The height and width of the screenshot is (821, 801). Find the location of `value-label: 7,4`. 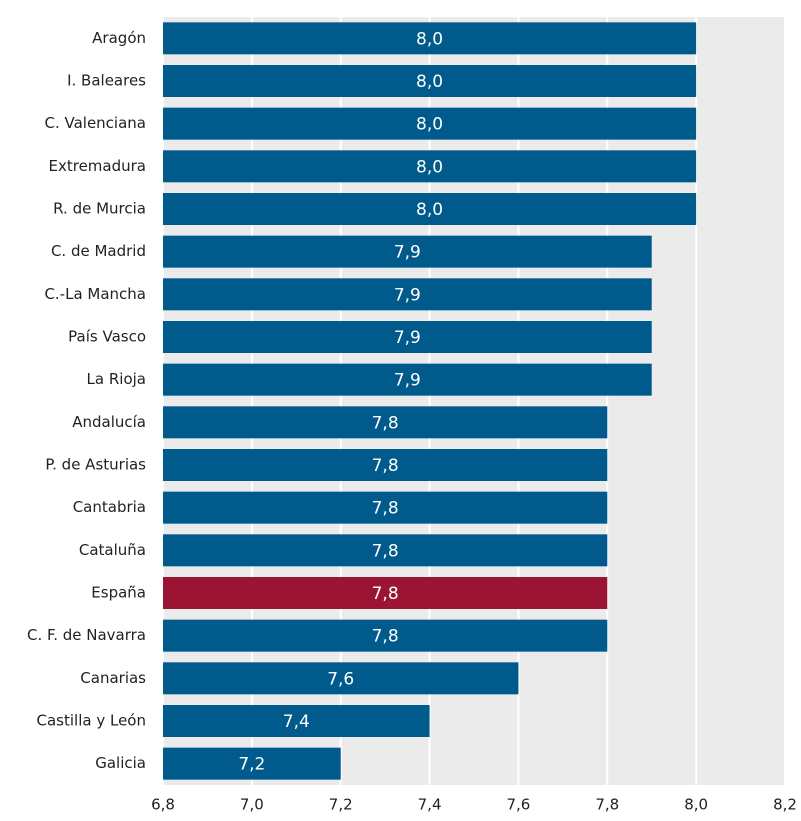

value-label: 7,4 is located at coordinates (296, 722).